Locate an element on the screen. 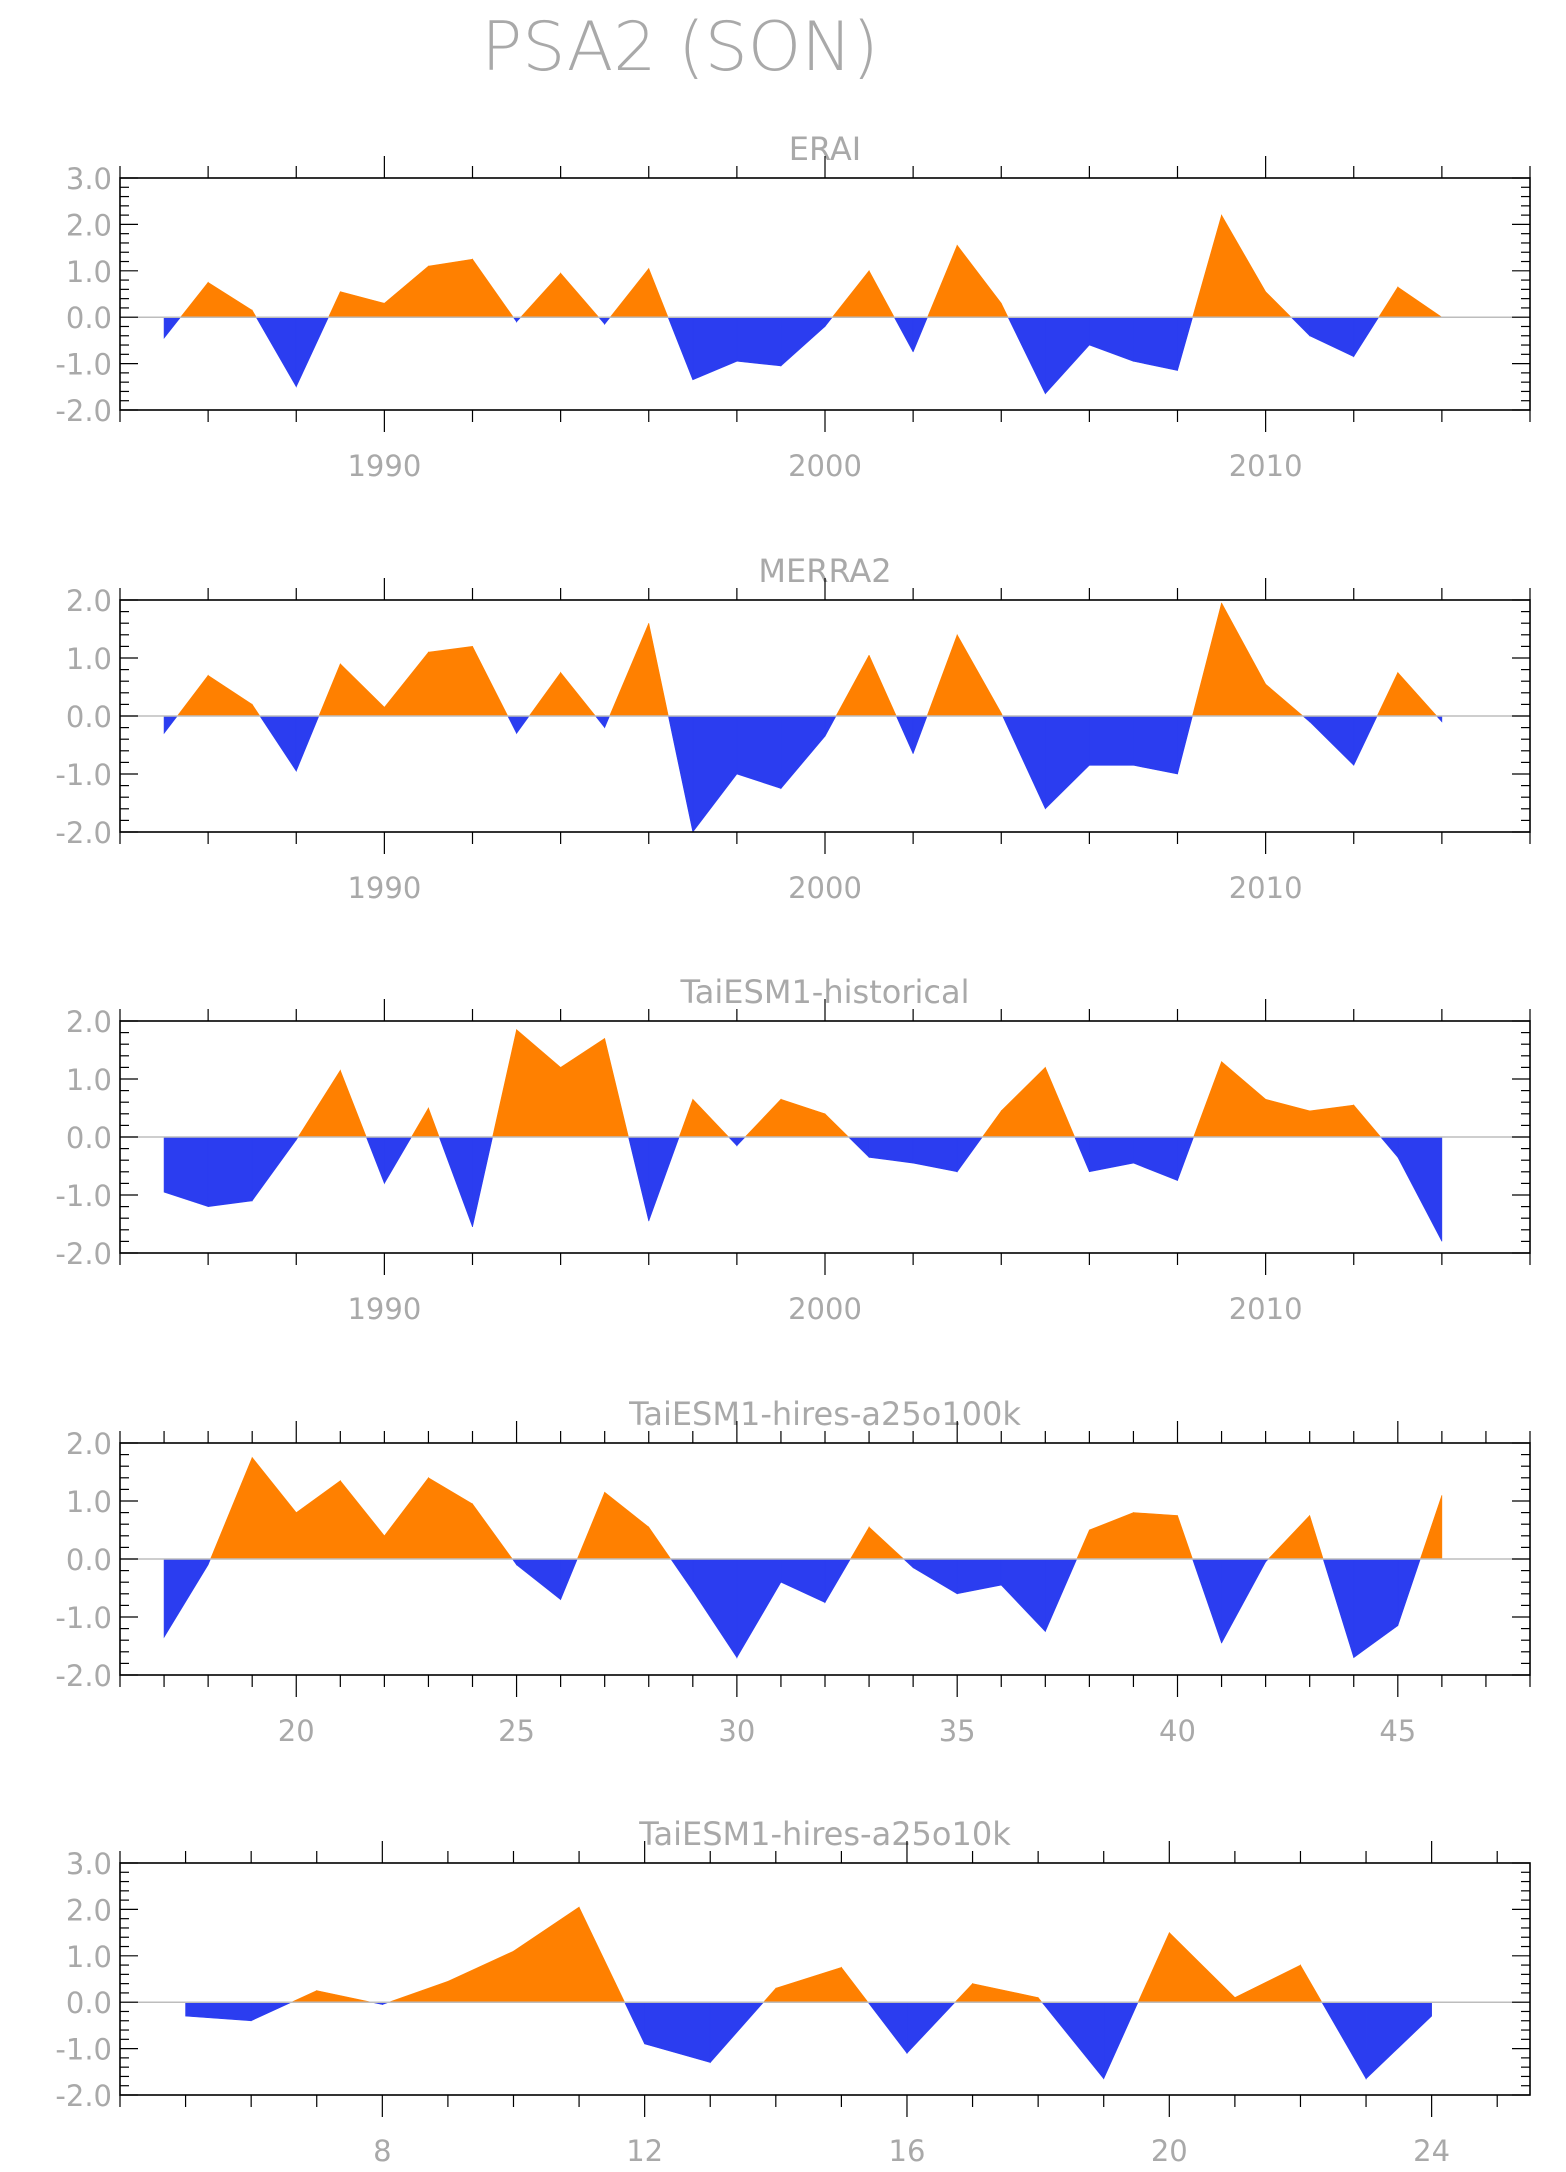 The image size is (1566, 2172). figure-title: PSA2 (SON) is located at coordinates (679, 47).